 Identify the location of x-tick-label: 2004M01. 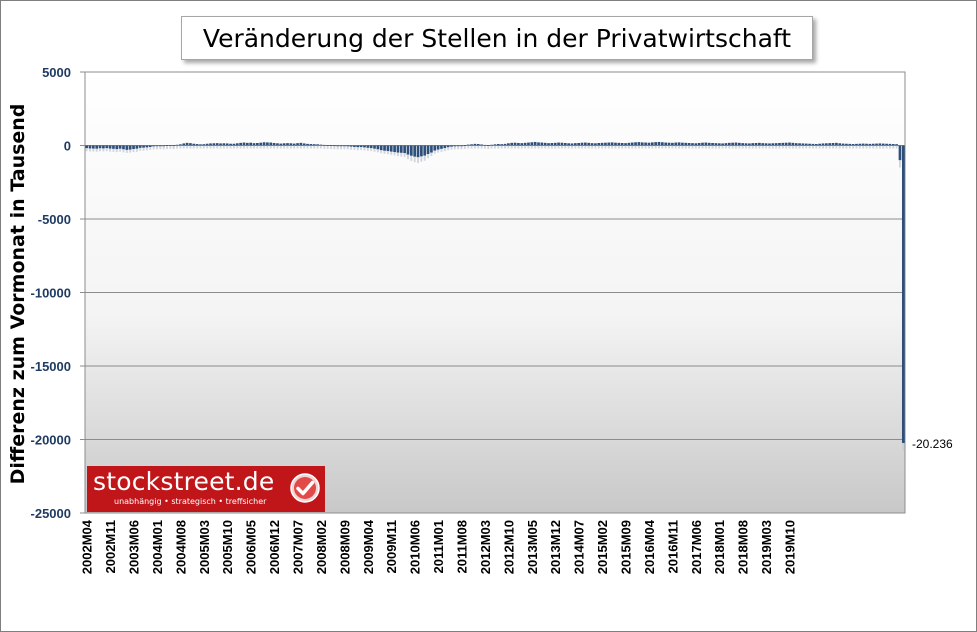
(157, 547).